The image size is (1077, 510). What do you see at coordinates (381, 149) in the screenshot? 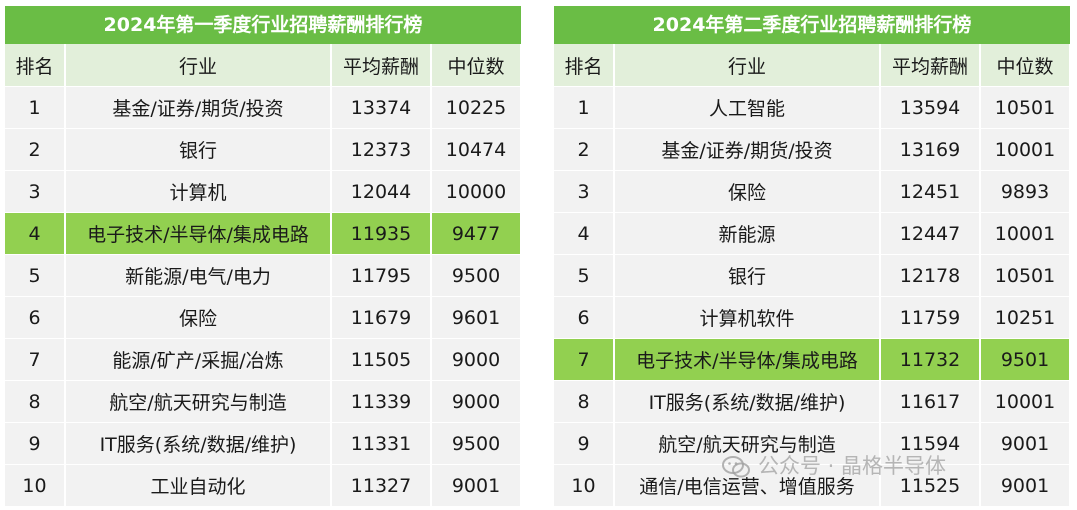
I see `cell-avg-salary: 12373` at bounding box center [381, 149].